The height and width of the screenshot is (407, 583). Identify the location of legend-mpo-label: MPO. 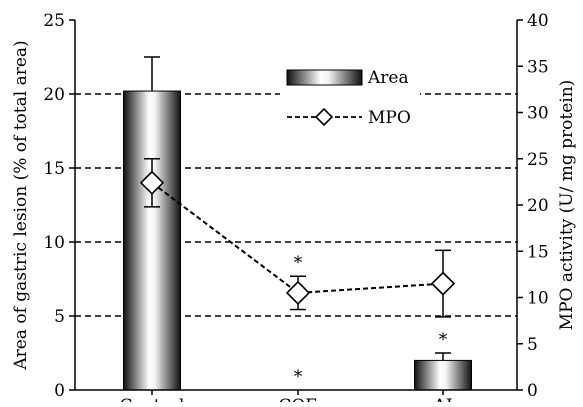
(389, 118).